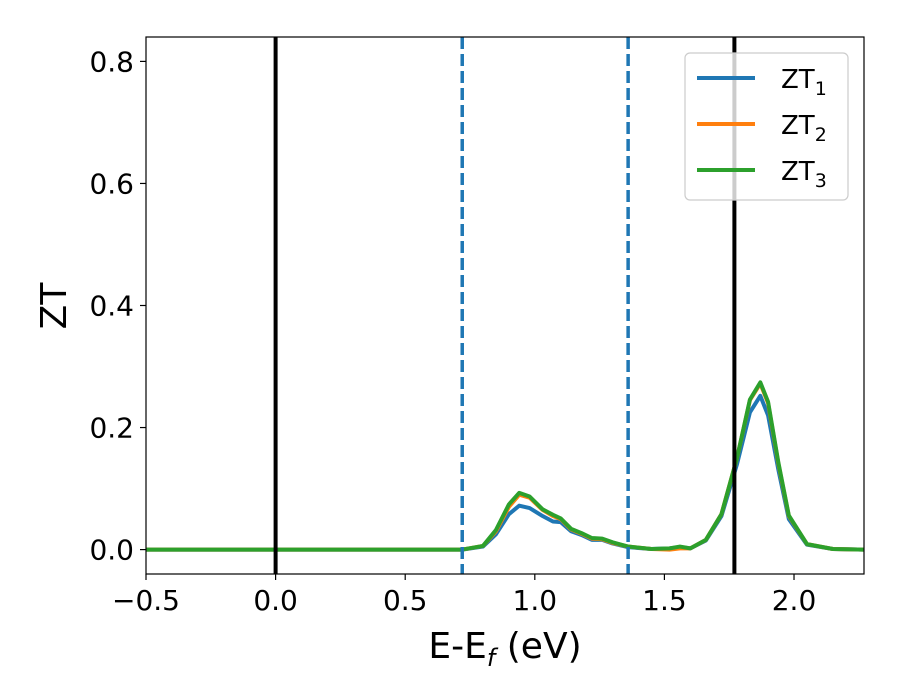 The height and width of the screenshot is (700, 900). What do you see at coordinates (804, 82) in the screenshot?
I see `legend-label-1: ZT1` at bounding box center [804, 82].